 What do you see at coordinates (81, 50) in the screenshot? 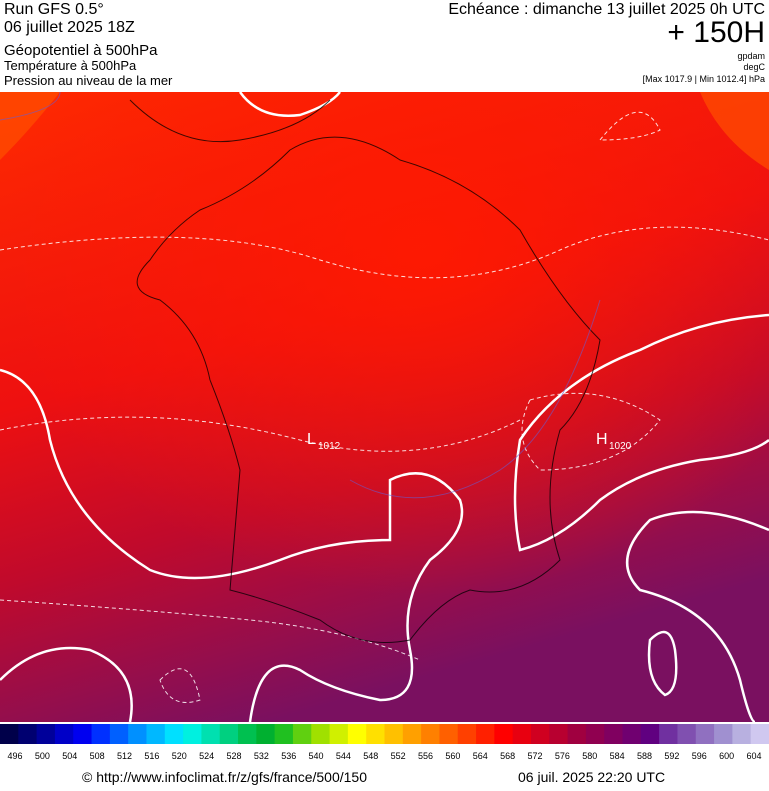
I see `field: Géopotentiel à 500hPa` at bounding box center [81, 50].